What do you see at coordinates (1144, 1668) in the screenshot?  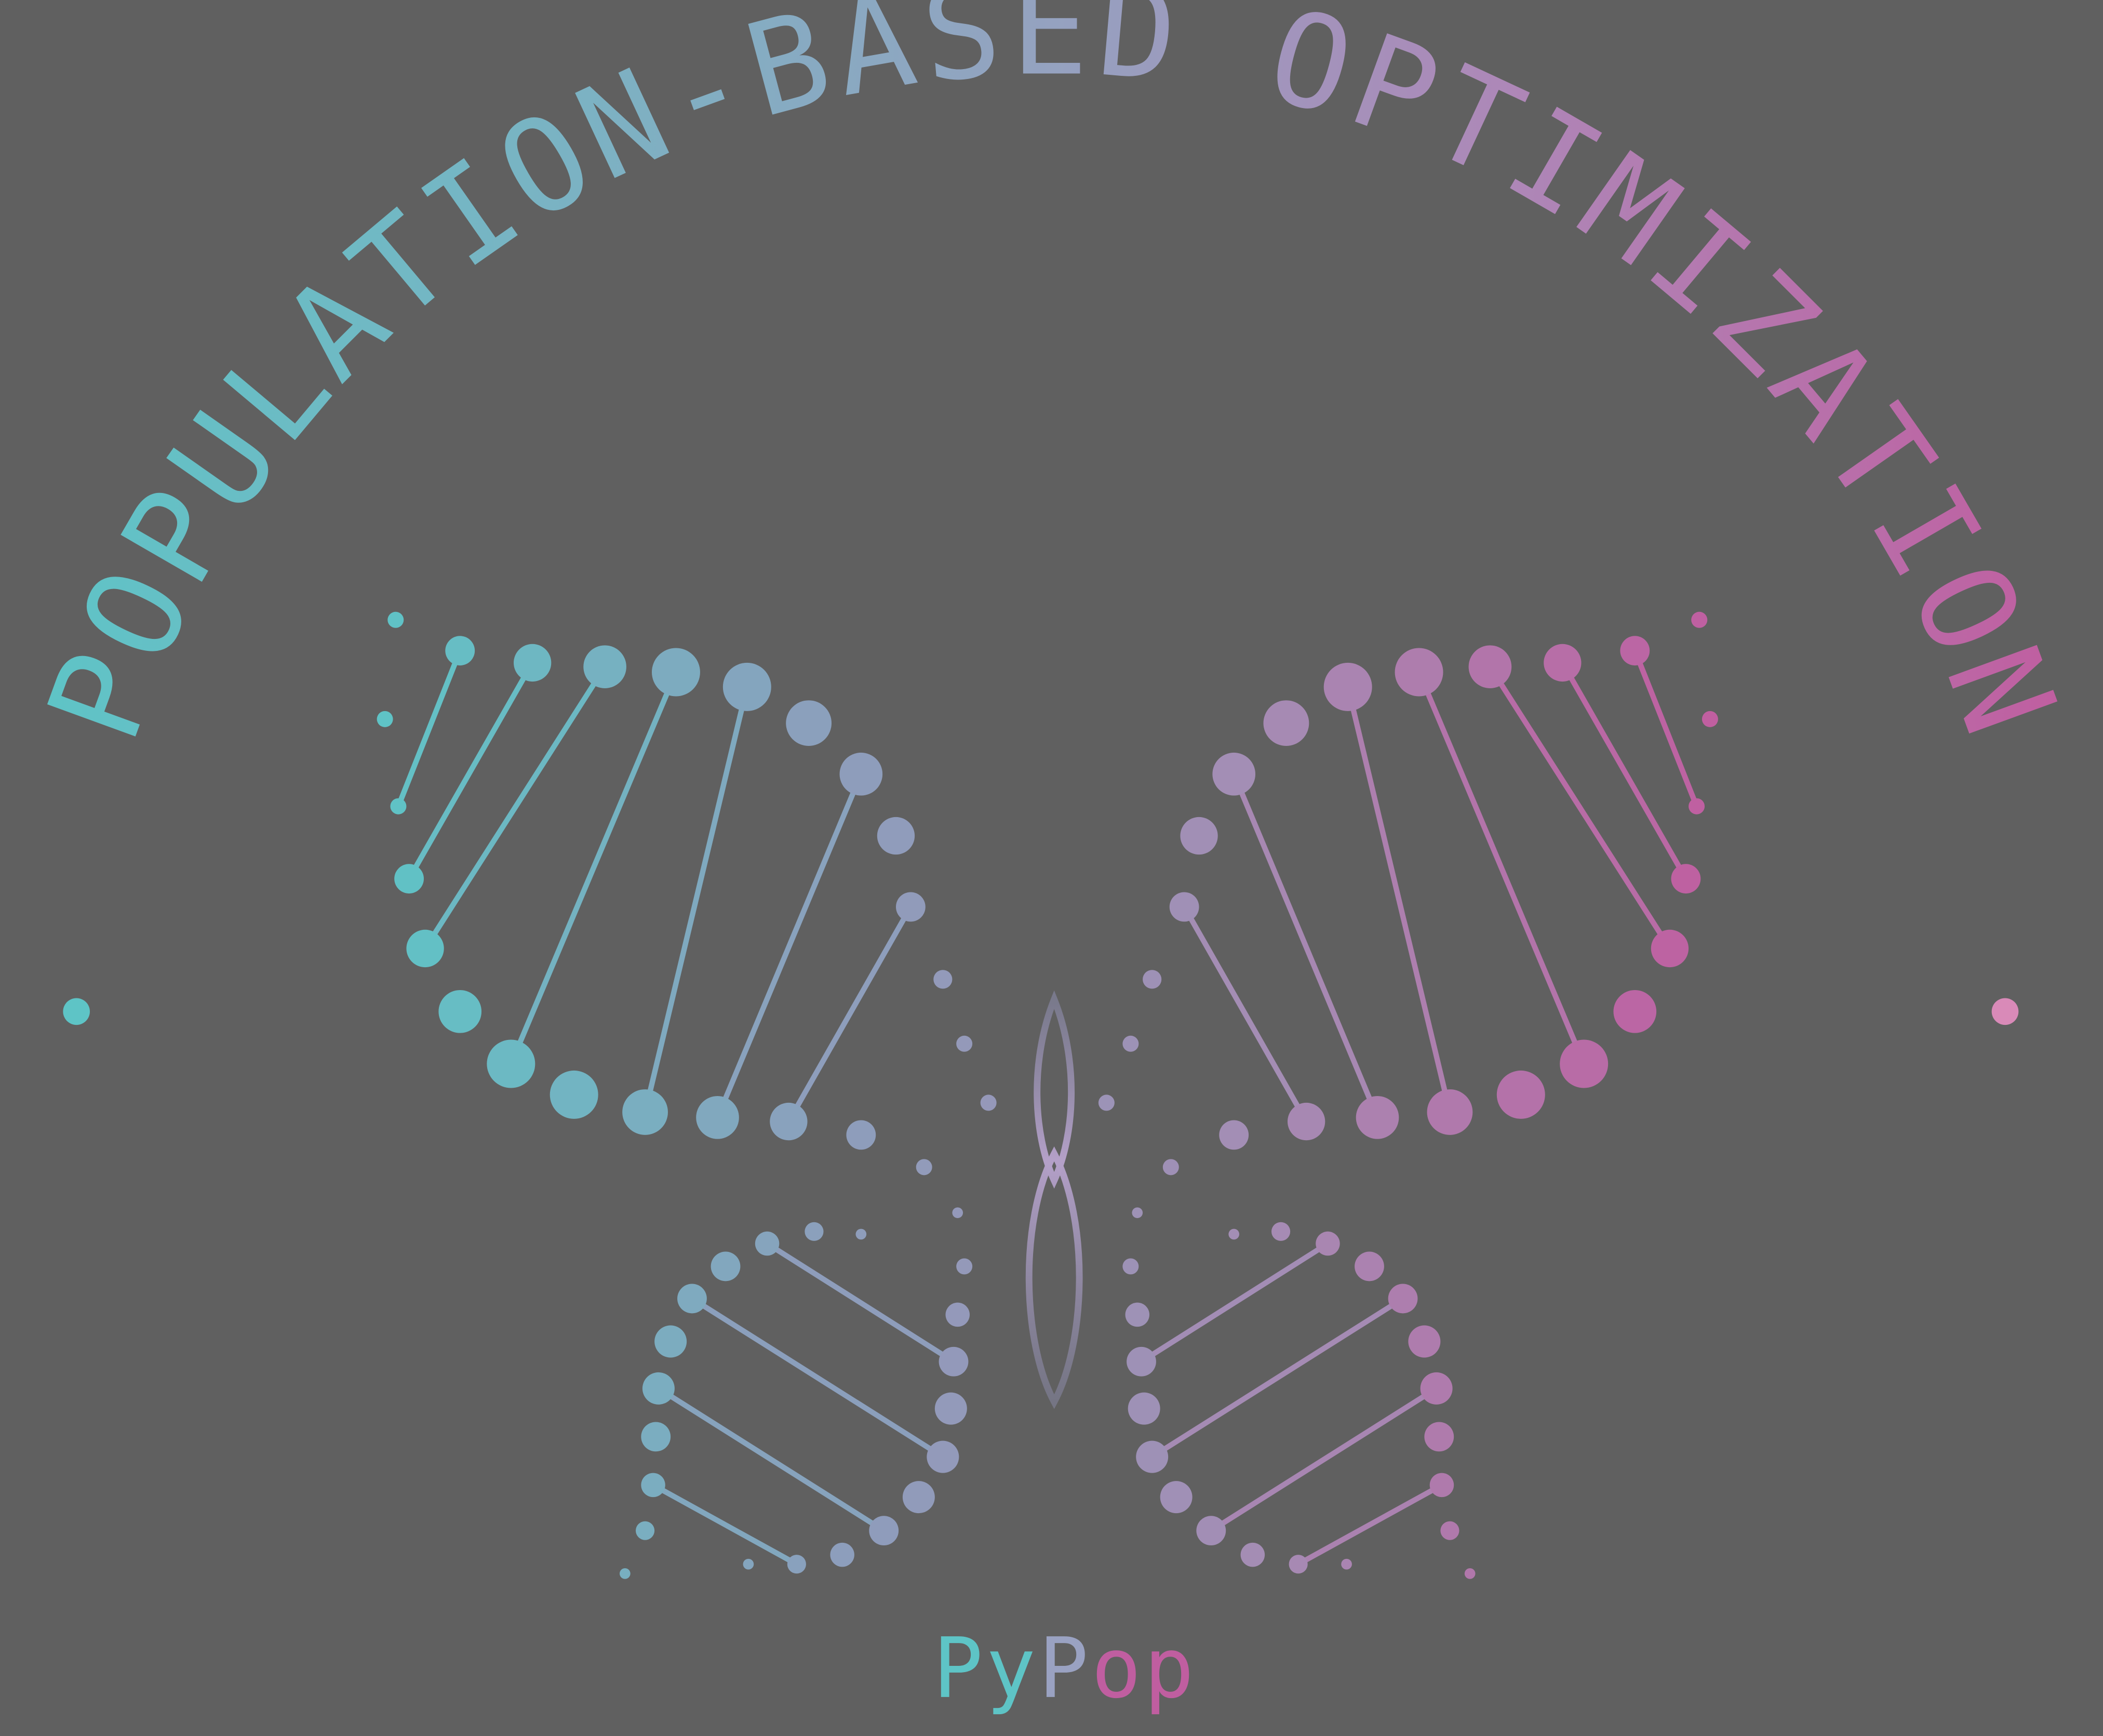 I see `wordmark-op: op` at bounding box center [1144, 1668].